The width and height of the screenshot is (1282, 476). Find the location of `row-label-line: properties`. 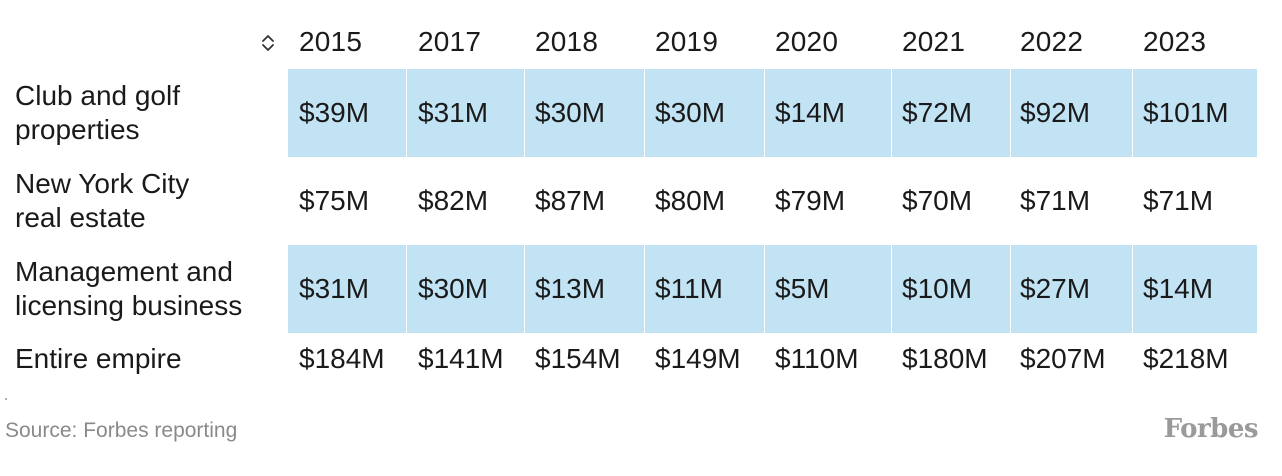

row-label-line: properties is located at coordinates (77, 129).